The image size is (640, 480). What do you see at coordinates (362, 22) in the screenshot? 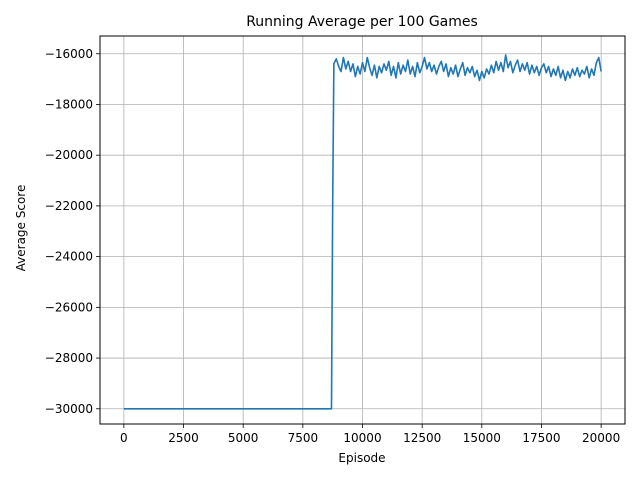
I see `chart-title: Running Average per 100 Games` at bounding box center [362, 22].